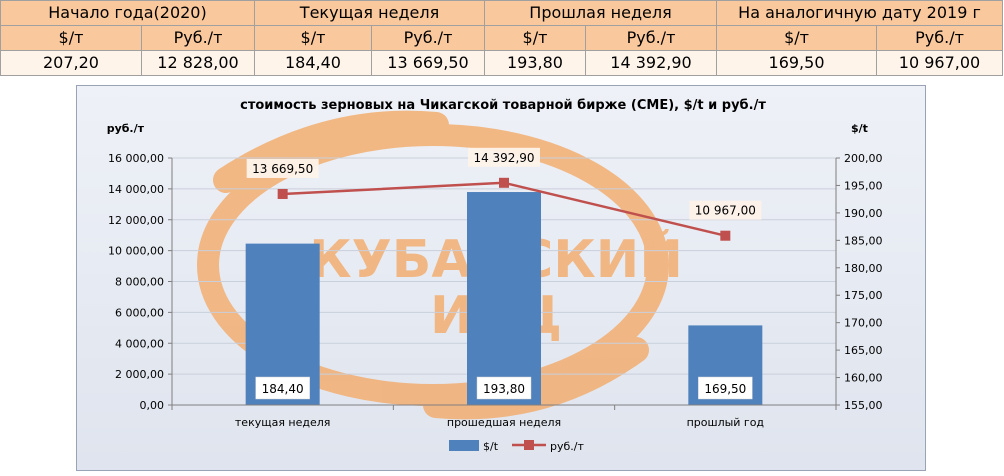 The height and width of the screenshot is (476, 1004). What do you see at coordinates (859, 128) in the screenshot?
I see `right-axis-label: $/t` at bounding box center [859, 128].